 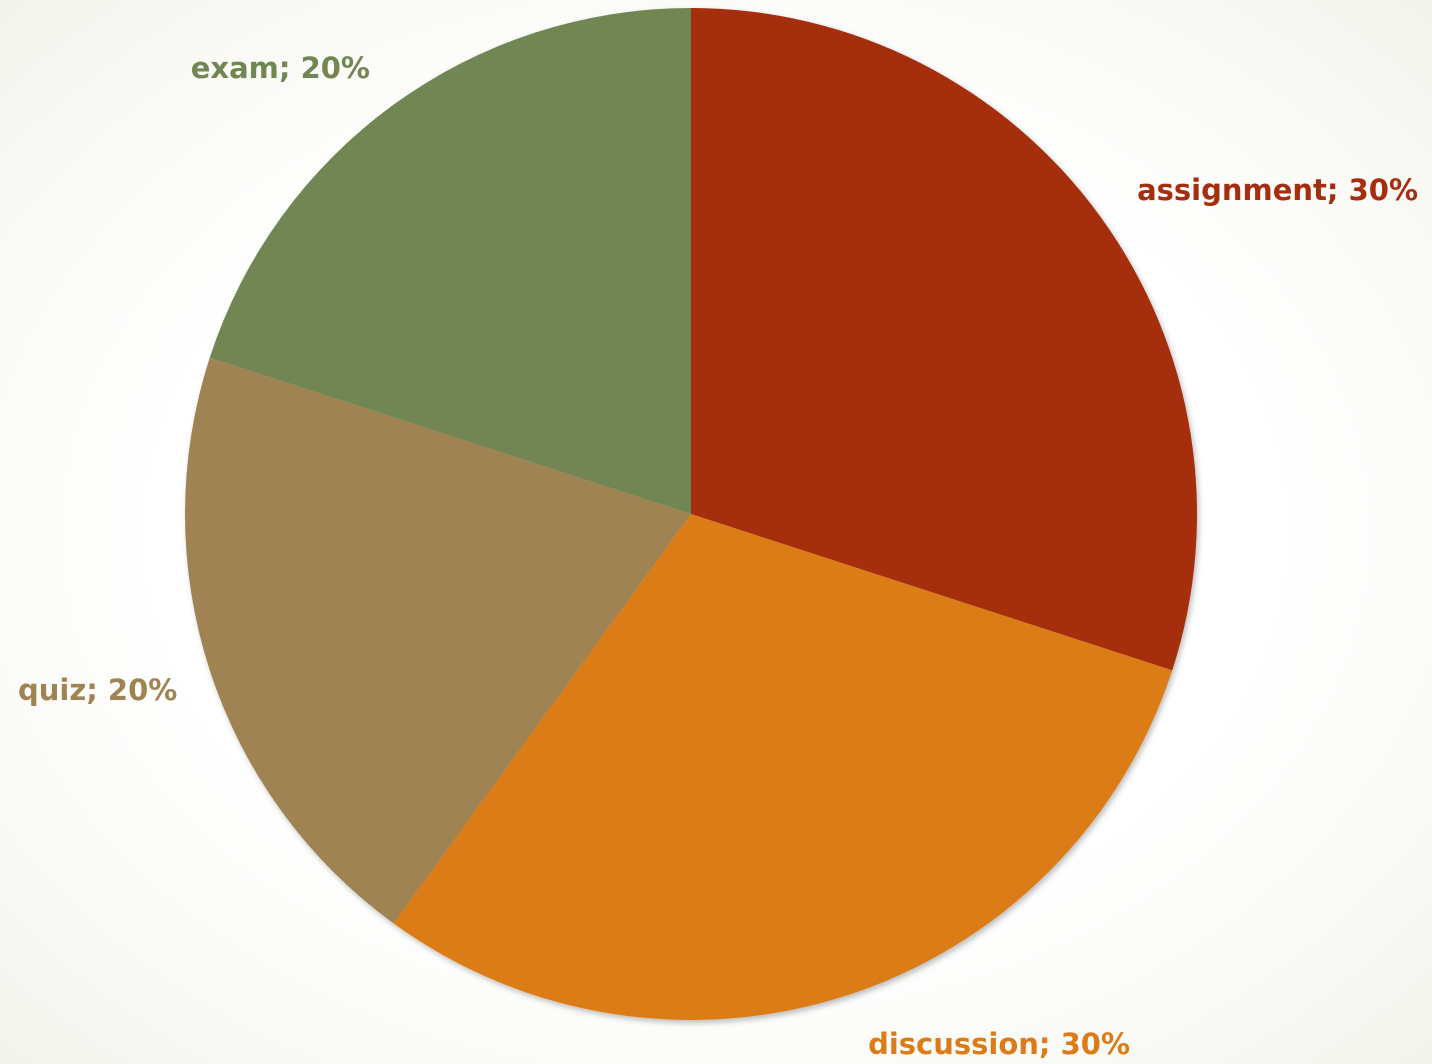 What do you see at coordinates (97, 690) in the screenshot?
I see `pie-label-quiz: quiz; 20%` at bounding box center [97, 690].